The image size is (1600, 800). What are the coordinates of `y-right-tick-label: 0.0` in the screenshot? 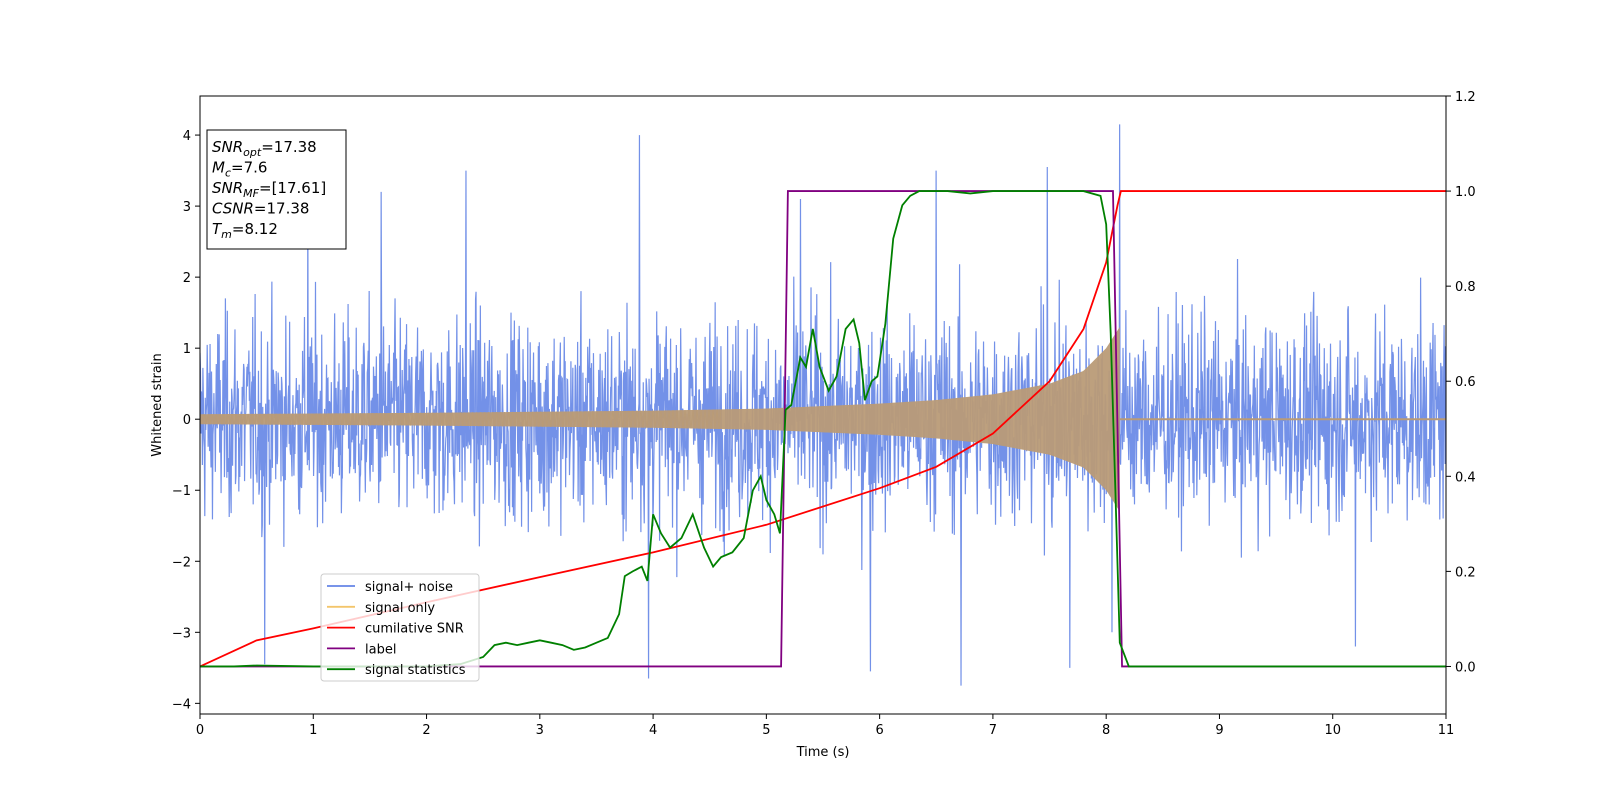 It's located at (1465, 667).